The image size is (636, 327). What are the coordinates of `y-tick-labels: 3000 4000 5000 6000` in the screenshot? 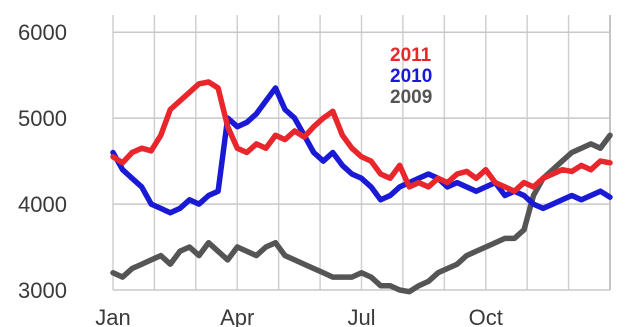 It's located at (42, 161).